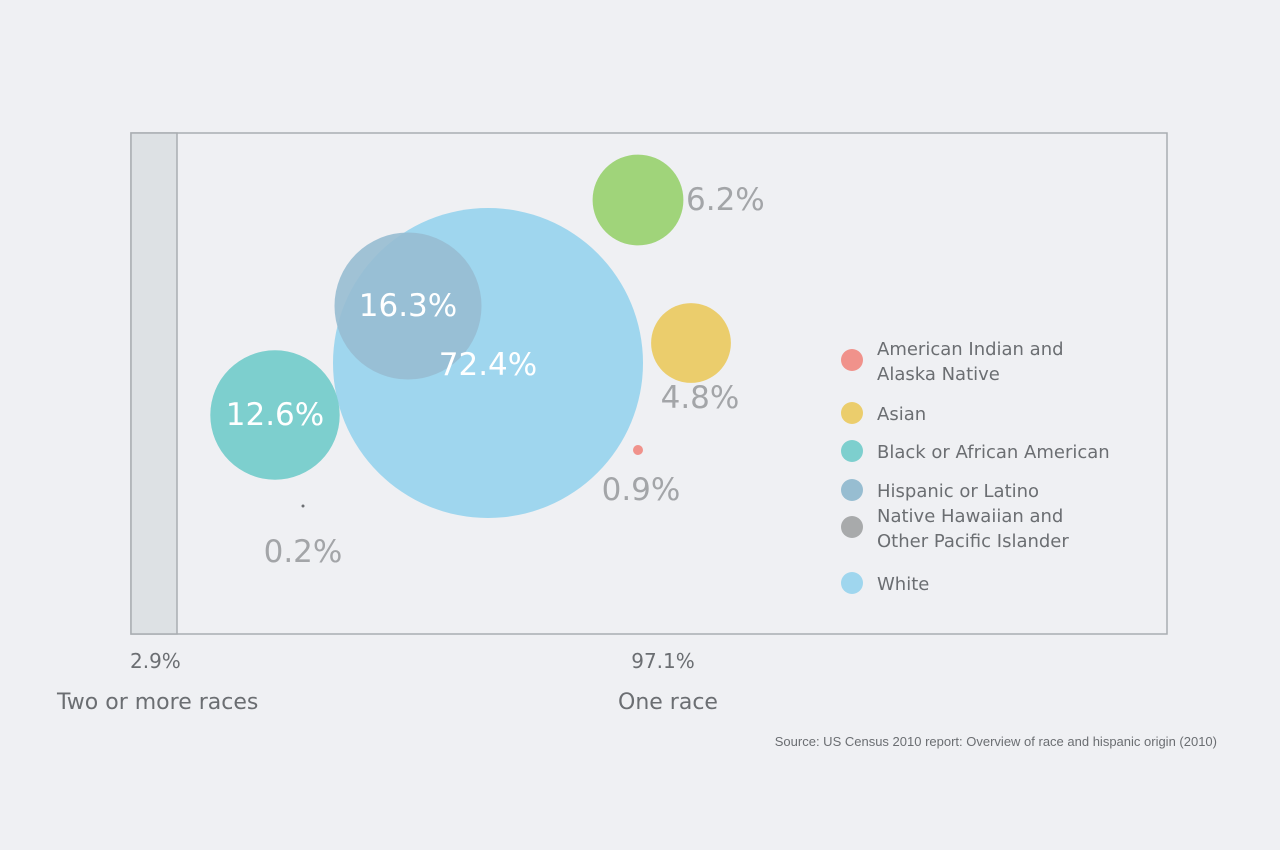 The image size is (1280, 850). Describe the element at coordinates (852, 413) in the screenshot. I see `legend-swatch-asian` at that location.